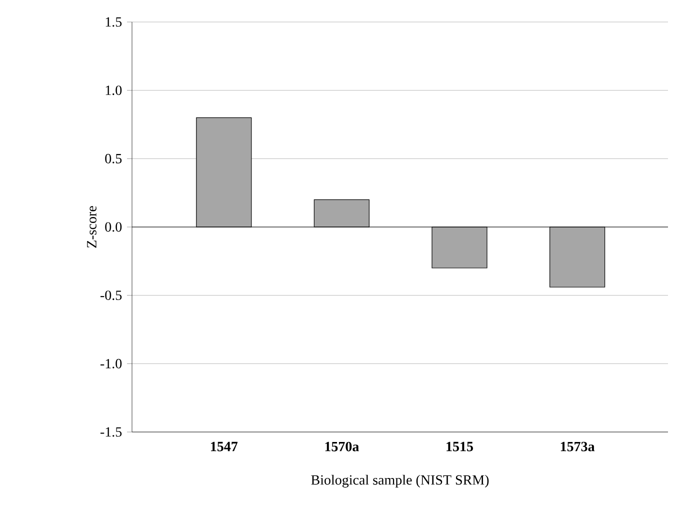 The height and width of the screenshot is (515, 688). What do you see at coordinates (577, 447) in the screenshot?
I see `x-tick-label: 1573a` at bounding box center [577, 447].